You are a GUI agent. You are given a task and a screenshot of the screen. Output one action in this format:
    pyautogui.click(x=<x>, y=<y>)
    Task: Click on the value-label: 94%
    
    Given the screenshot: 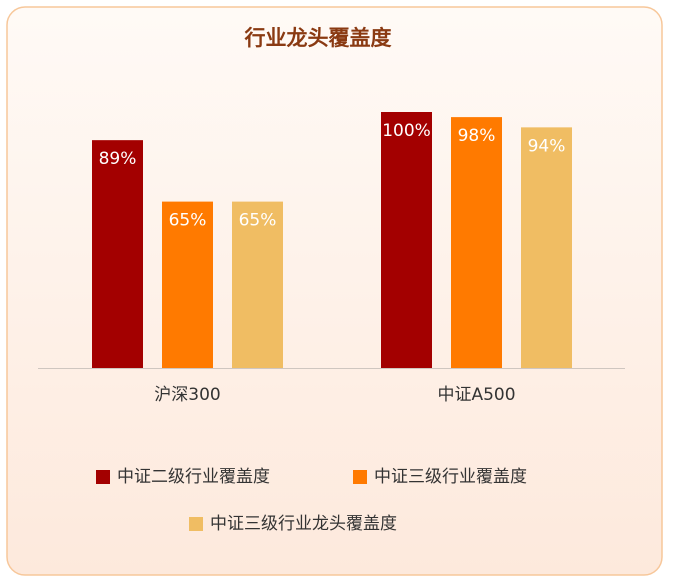 What is the action you would take?
    pyautogui.click(x=547, y=146)
    